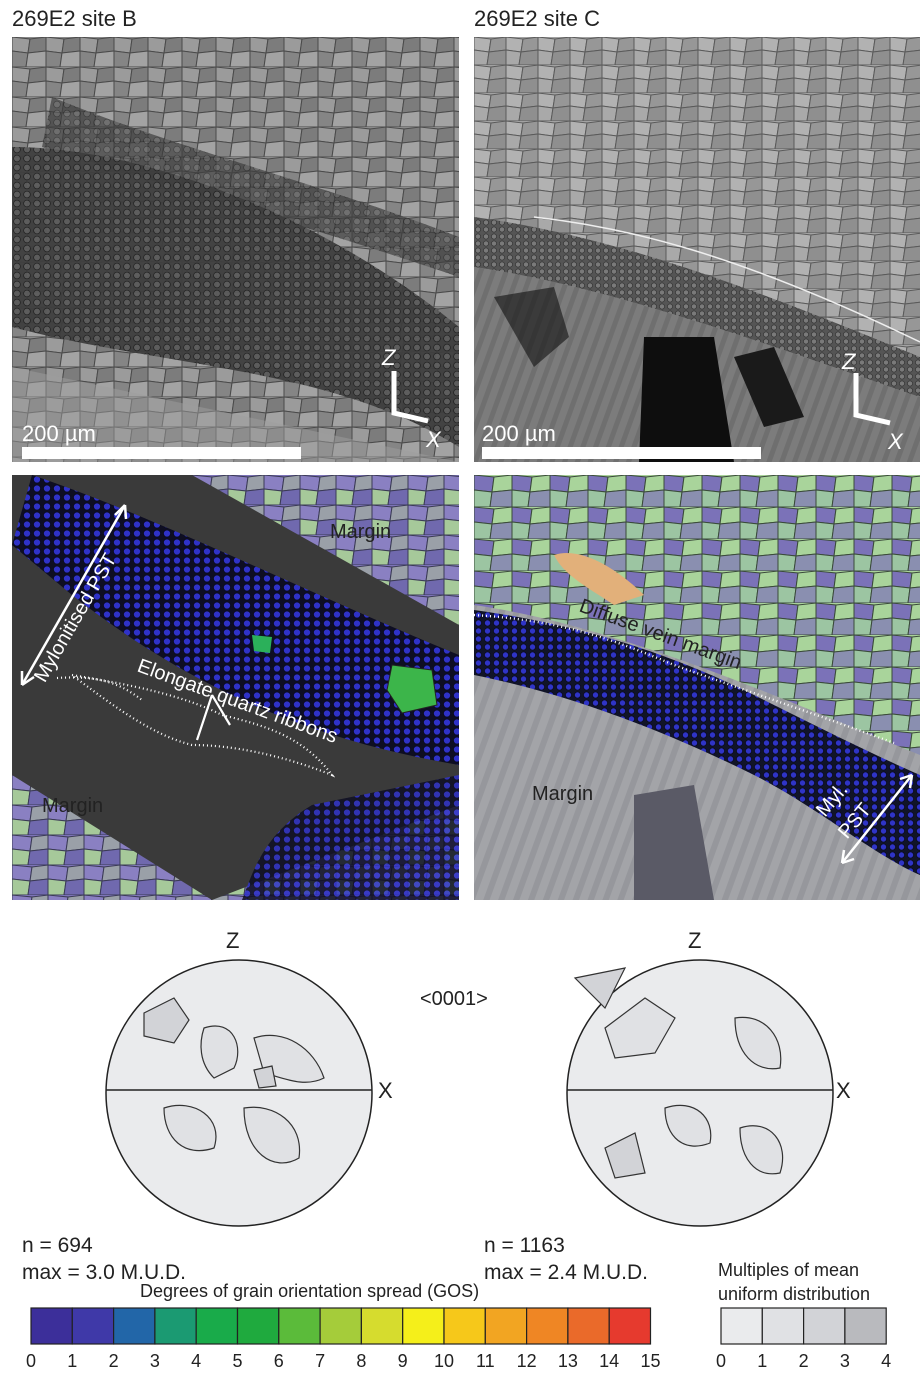 This screenshot has height=1376, width=920. Describe the element at coordinates (567, 1361) in the screenshot. I see `colorbar-tick-label: 13` at that location.